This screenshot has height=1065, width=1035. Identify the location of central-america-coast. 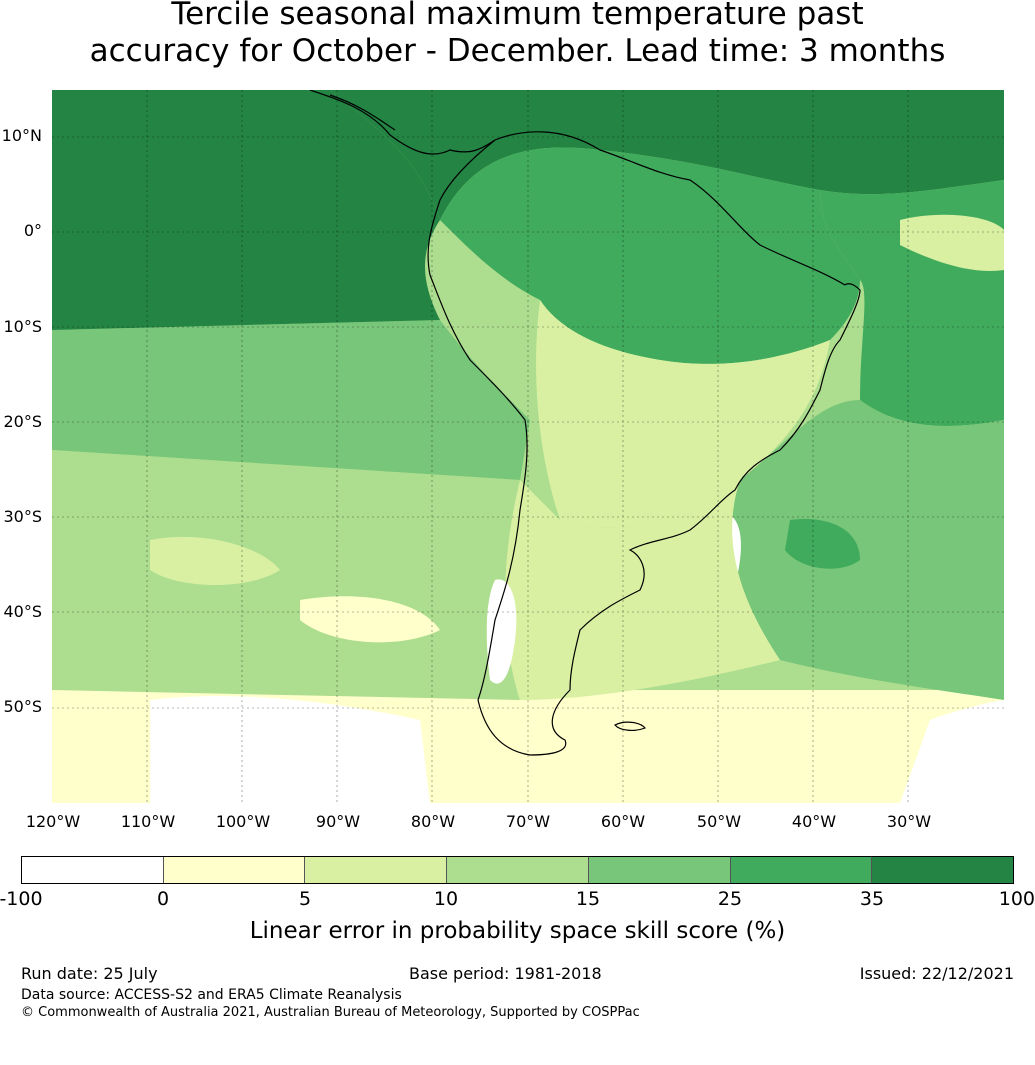
(402, 122).